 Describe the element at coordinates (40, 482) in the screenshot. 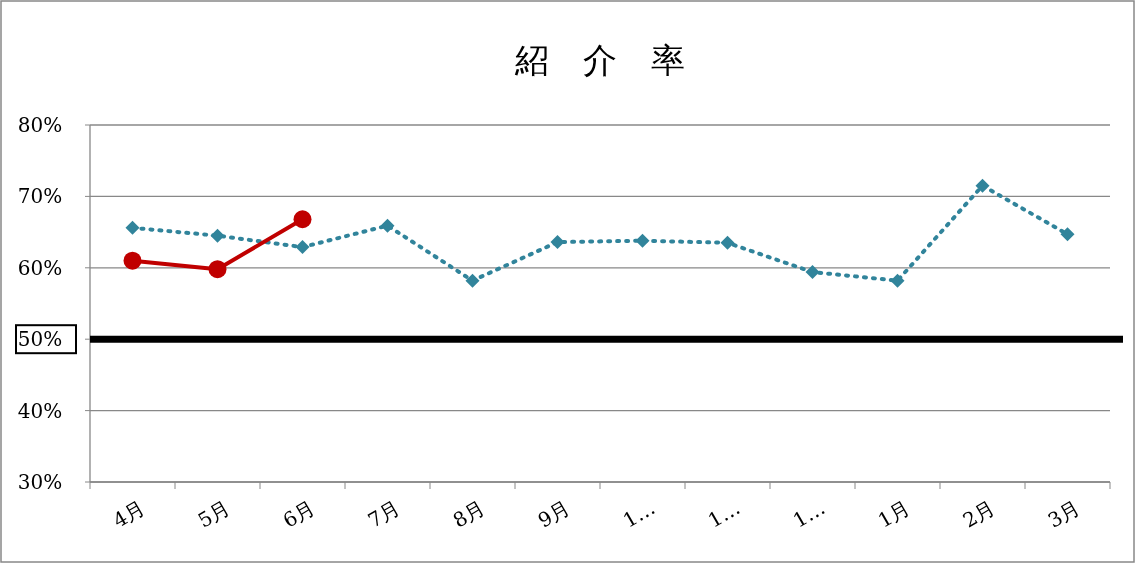

I see `y-tick-label: 30%` at that location.